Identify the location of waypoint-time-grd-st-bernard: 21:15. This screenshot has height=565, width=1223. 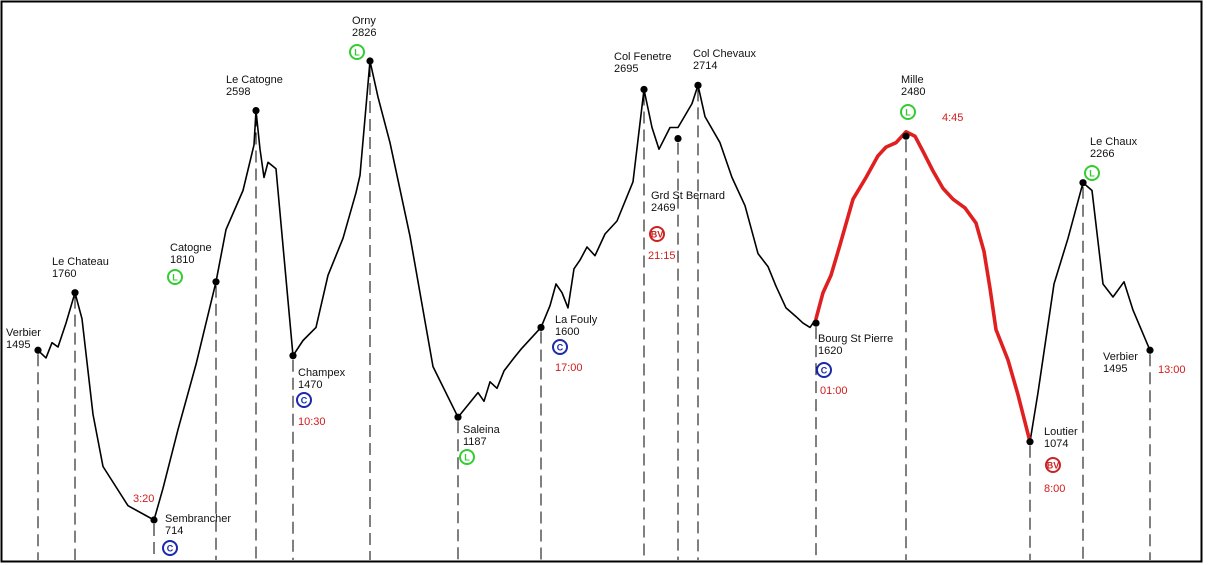
(662, 256).